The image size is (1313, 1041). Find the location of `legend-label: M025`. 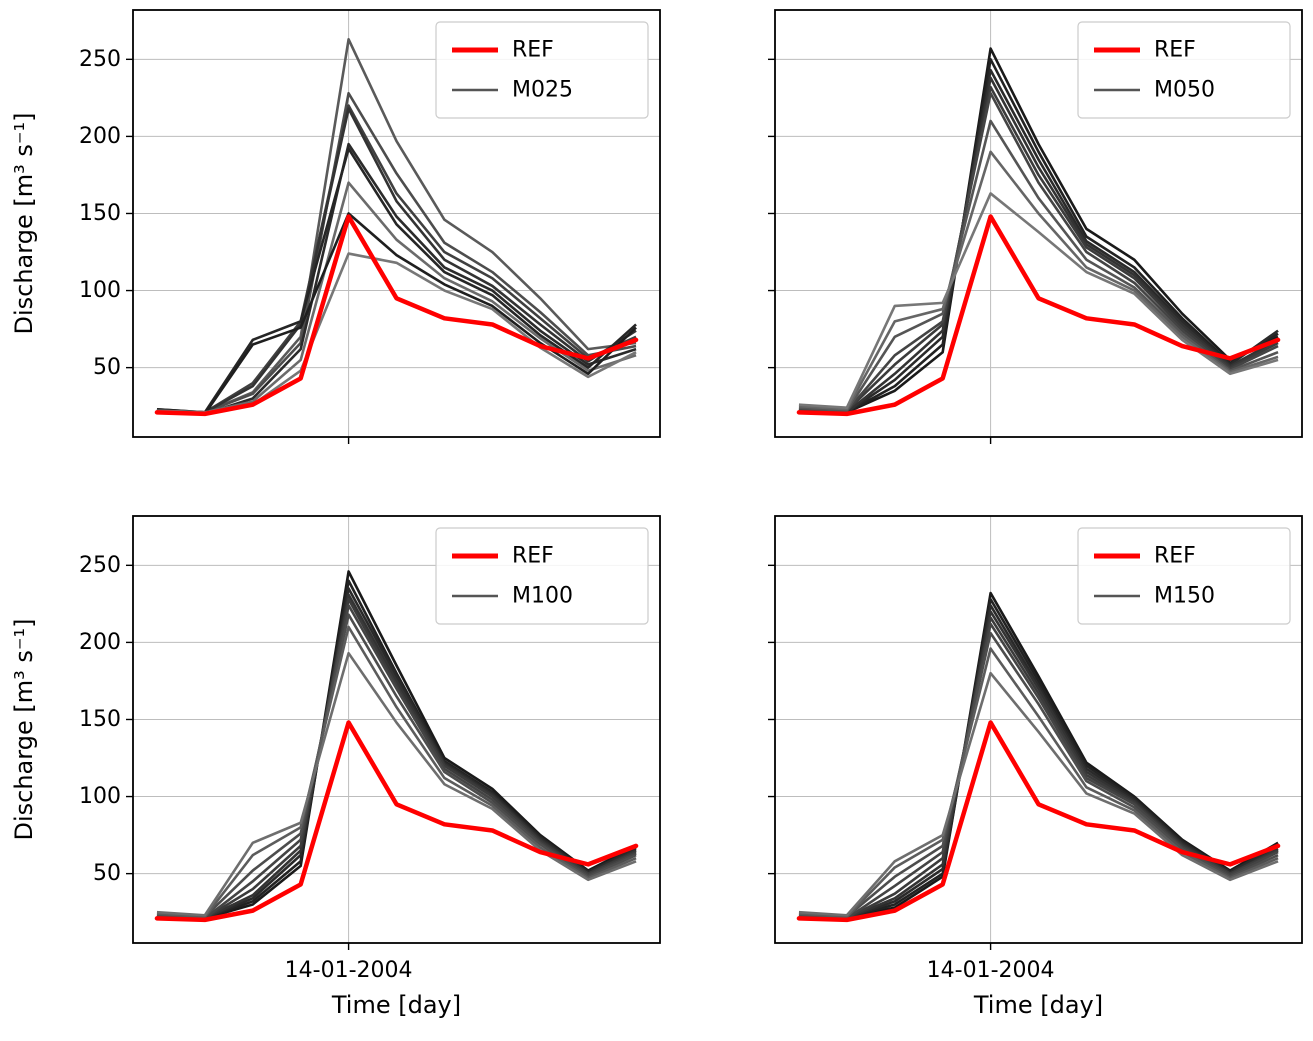

legend-label: M025 is located at coordinates (542, 90).